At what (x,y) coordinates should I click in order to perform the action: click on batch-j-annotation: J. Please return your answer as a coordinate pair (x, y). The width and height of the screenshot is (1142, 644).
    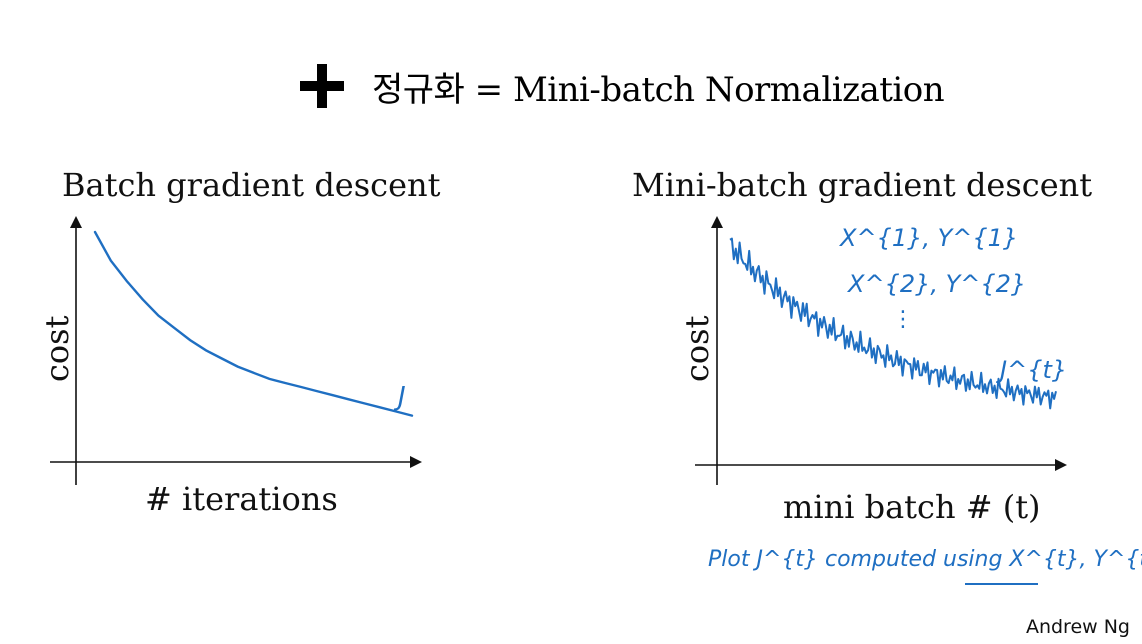
    Looking at the image, I should click on (399, 397).